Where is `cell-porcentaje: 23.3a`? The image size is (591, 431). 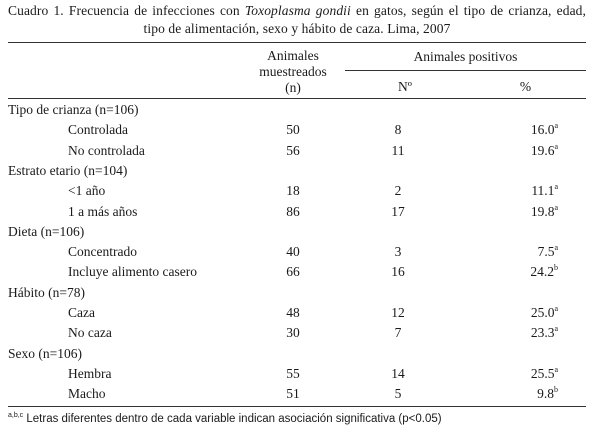
cell-porcentaje: 23.3a is located at coordinates (523, 333).